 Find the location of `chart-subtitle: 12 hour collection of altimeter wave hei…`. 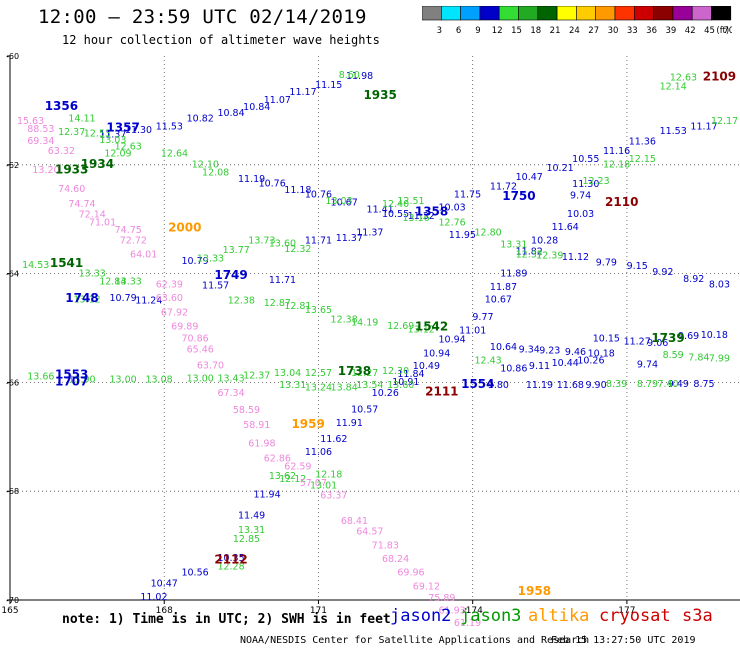

chart-subtitle: 12 hour collection of altimeter wave hei… is located at coordinates (221, 40).